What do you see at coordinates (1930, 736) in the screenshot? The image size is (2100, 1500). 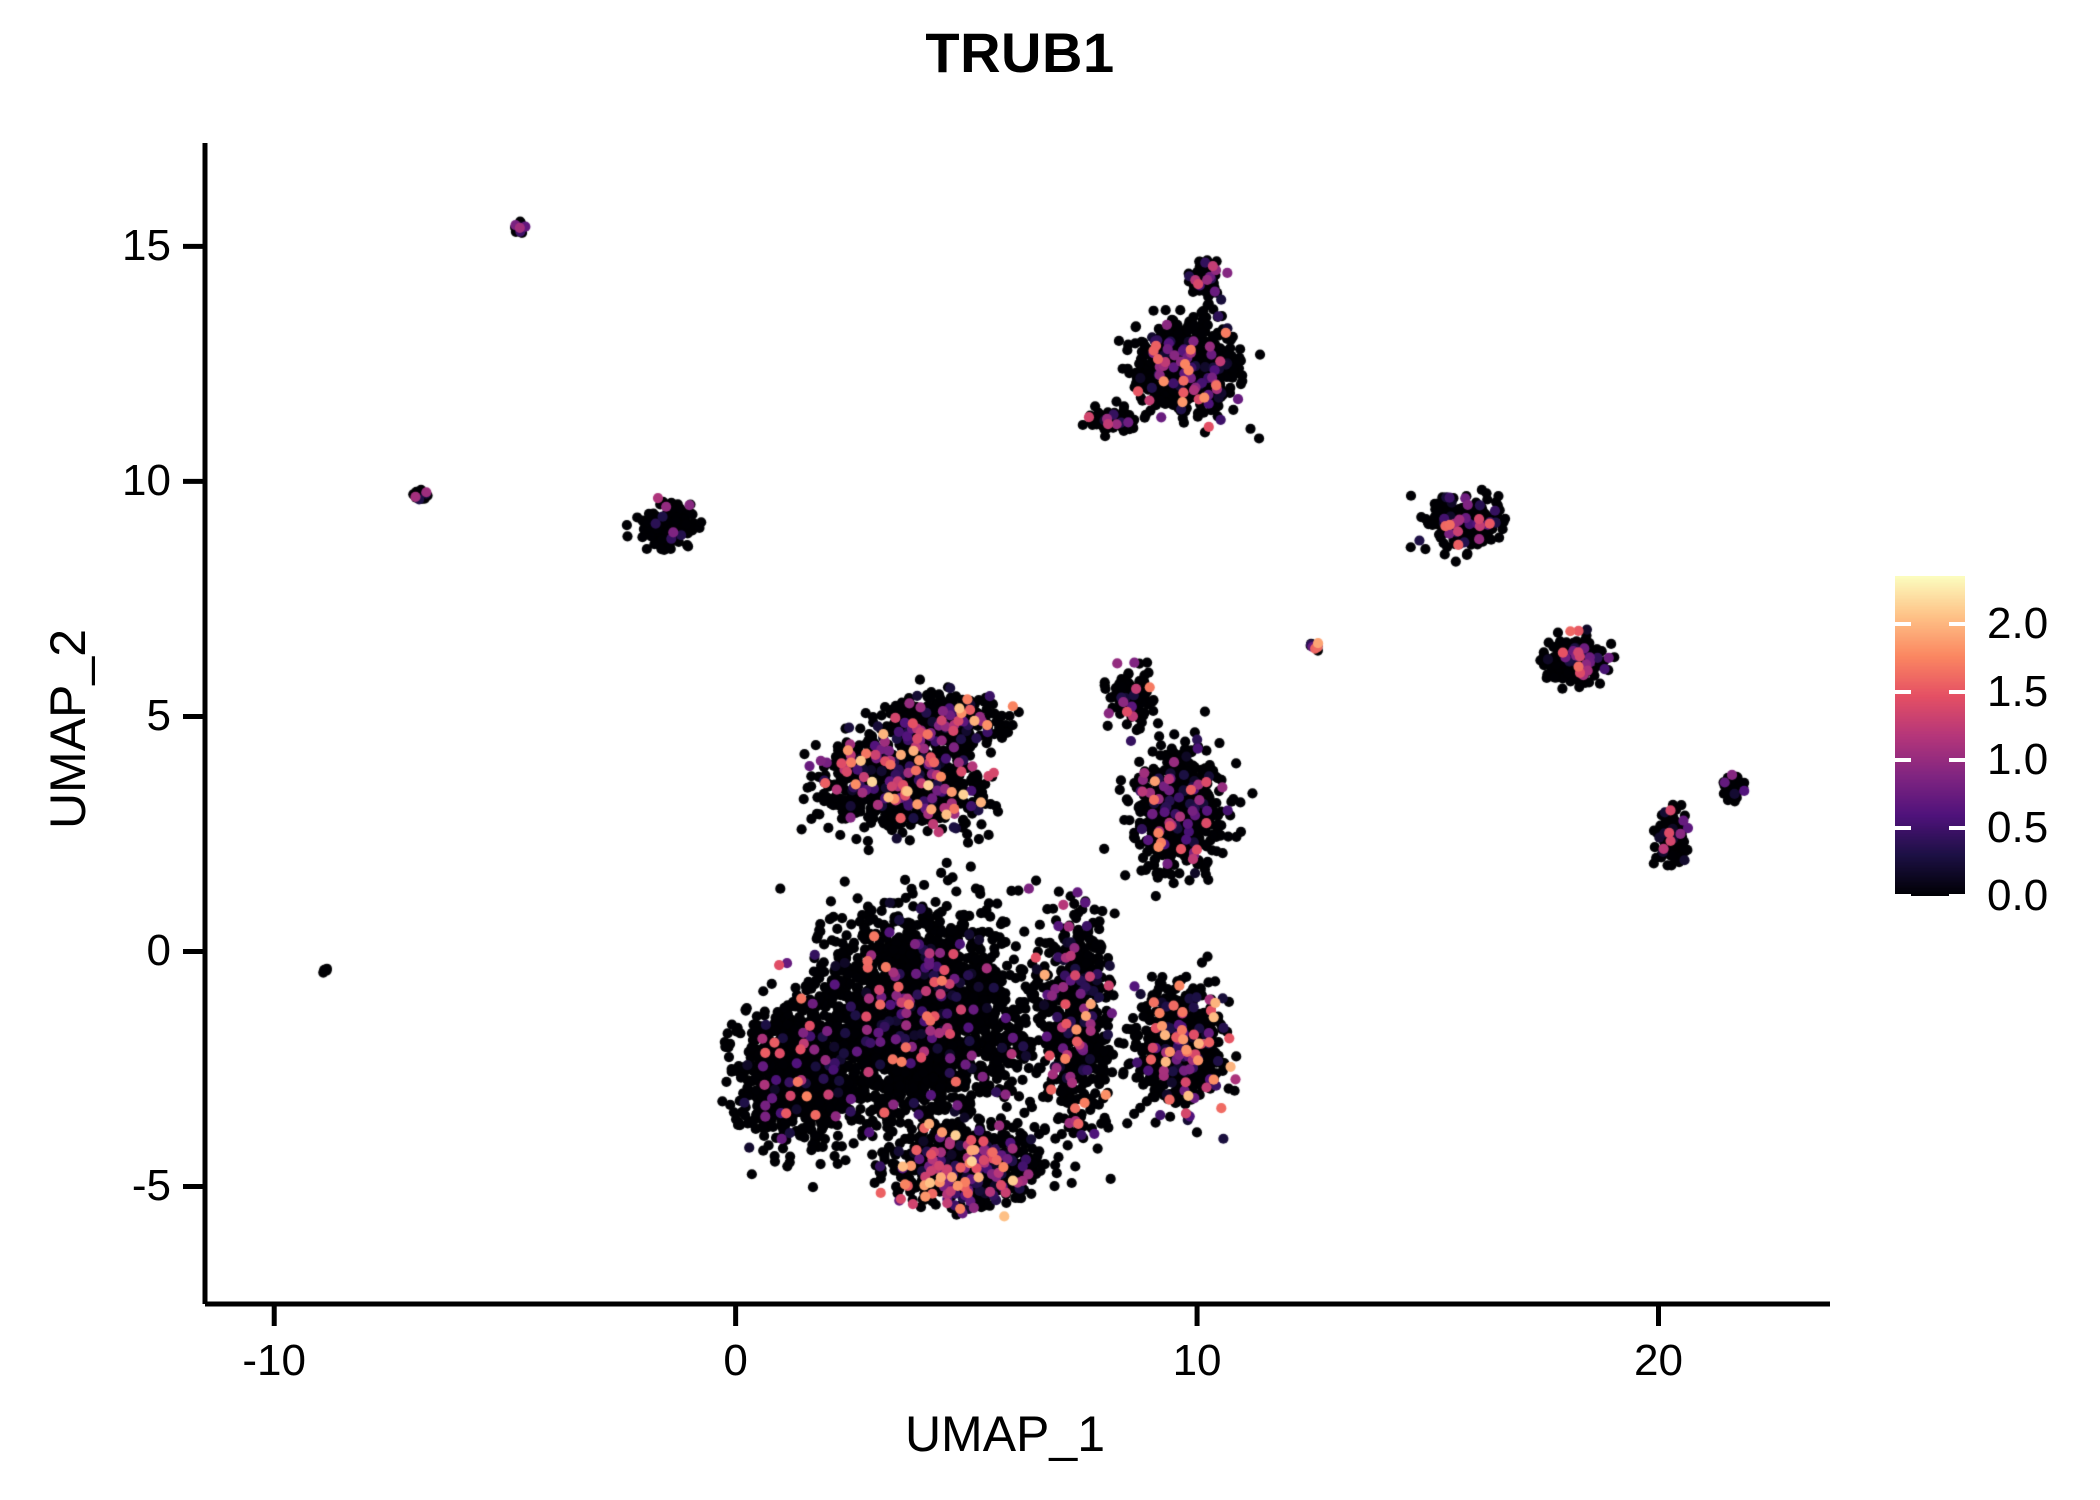 I see `legend-colorbar` at bounding box center [1930, 736].